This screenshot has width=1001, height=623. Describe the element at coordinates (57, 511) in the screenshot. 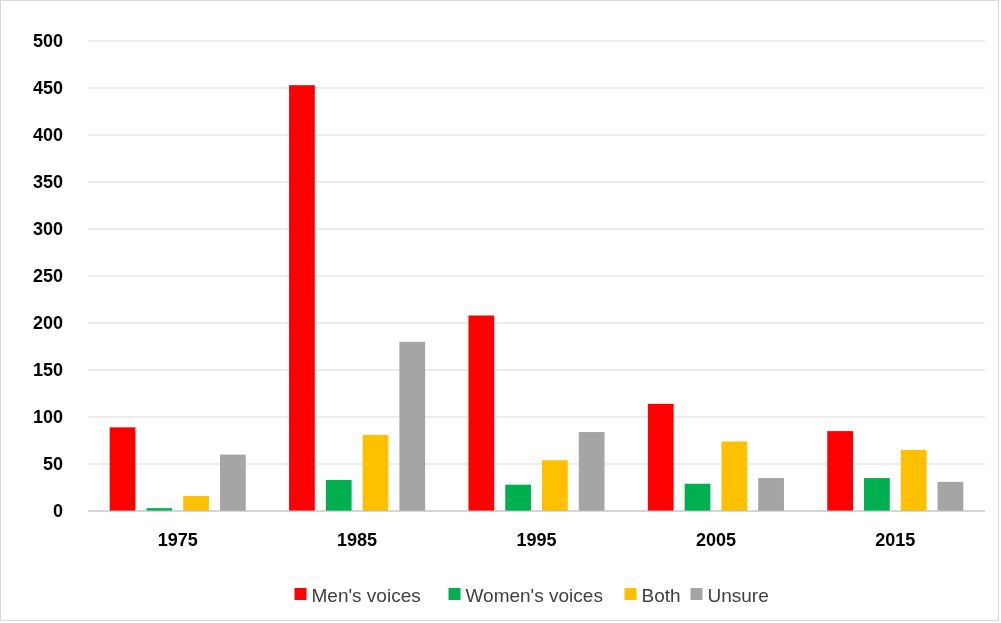

I see `y-tick-label: 0` at that location.